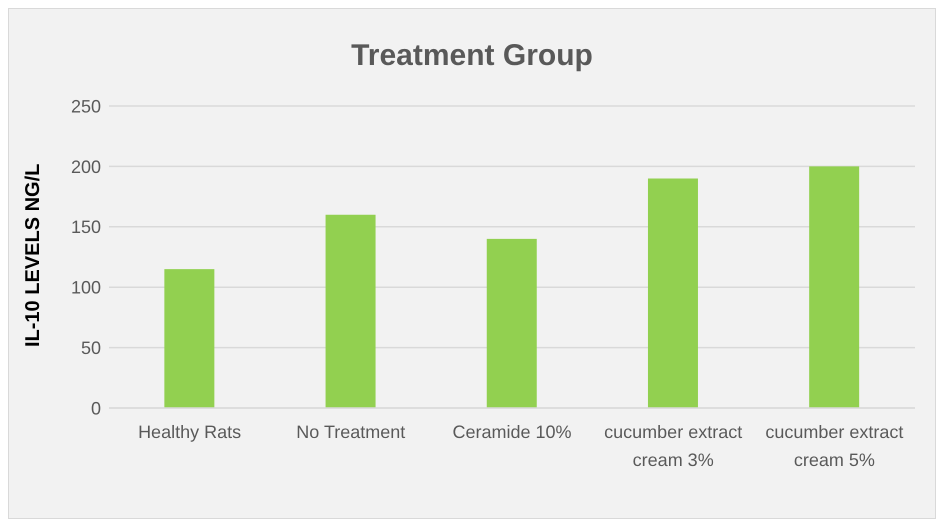 The image size is (944, 527). What do you see at coordinates (673, 446) in the screenshot?
I see `x-tick-label: cucumber extract cream 3%` at bounding box center [673, 446].